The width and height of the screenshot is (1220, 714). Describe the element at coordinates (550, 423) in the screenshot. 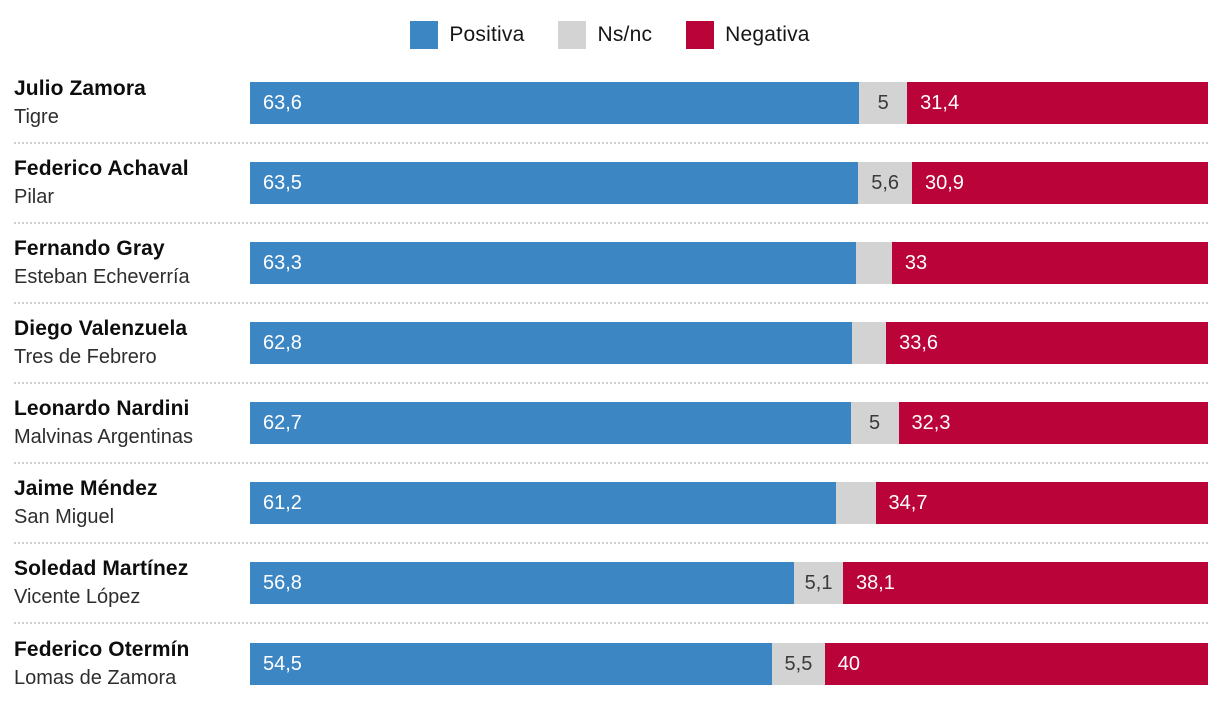

I see `bar-segment-positiva: 62,7` at that location.